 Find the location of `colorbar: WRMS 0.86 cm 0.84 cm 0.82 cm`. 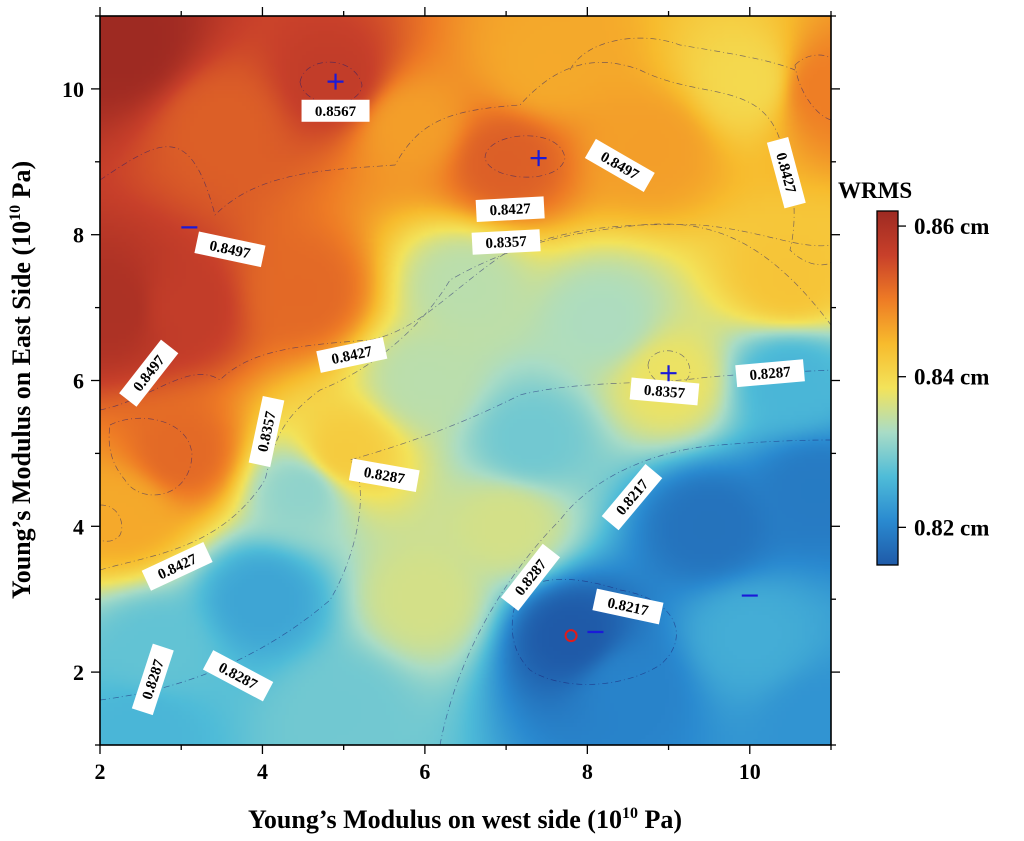

colorbar: WRMS 0.86 cm 0.84 cm 0.82 cm is located at coordinates (913, 372).